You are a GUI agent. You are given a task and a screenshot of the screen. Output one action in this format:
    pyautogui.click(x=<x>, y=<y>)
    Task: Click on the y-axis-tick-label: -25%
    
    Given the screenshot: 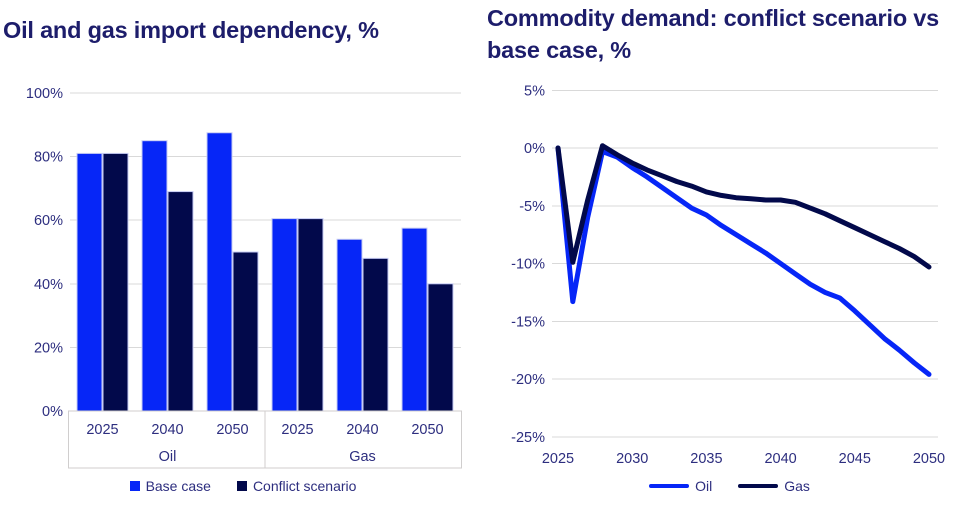 What is the action you would take?
    pyautogui.click(x=528, y=438)
    